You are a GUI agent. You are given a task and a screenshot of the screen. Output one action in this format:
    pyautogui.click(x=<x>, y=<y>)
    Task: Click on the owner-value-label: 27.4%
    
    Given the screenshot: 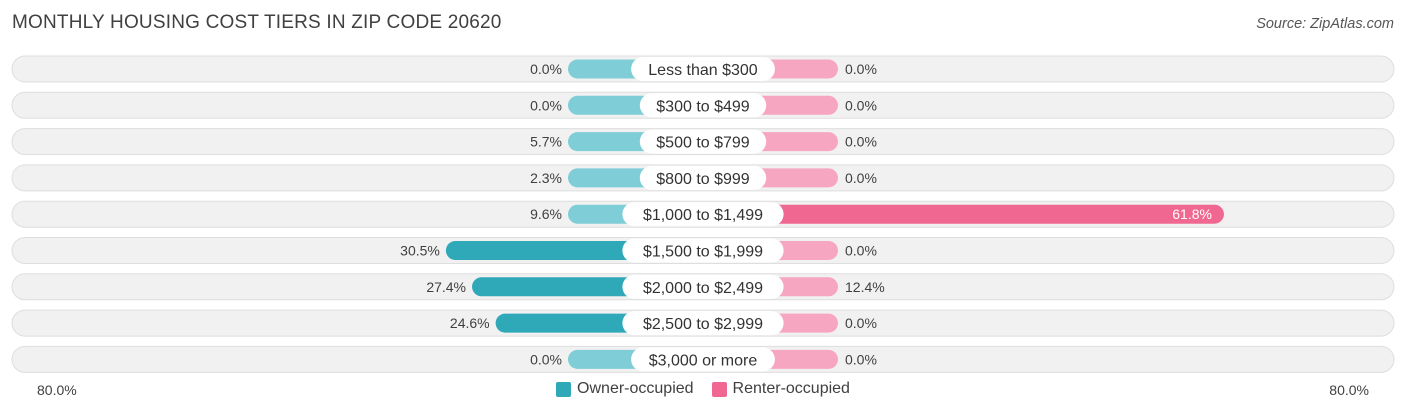 What is the action you would take?
    pyautogui.click(x=446, y=287)
    